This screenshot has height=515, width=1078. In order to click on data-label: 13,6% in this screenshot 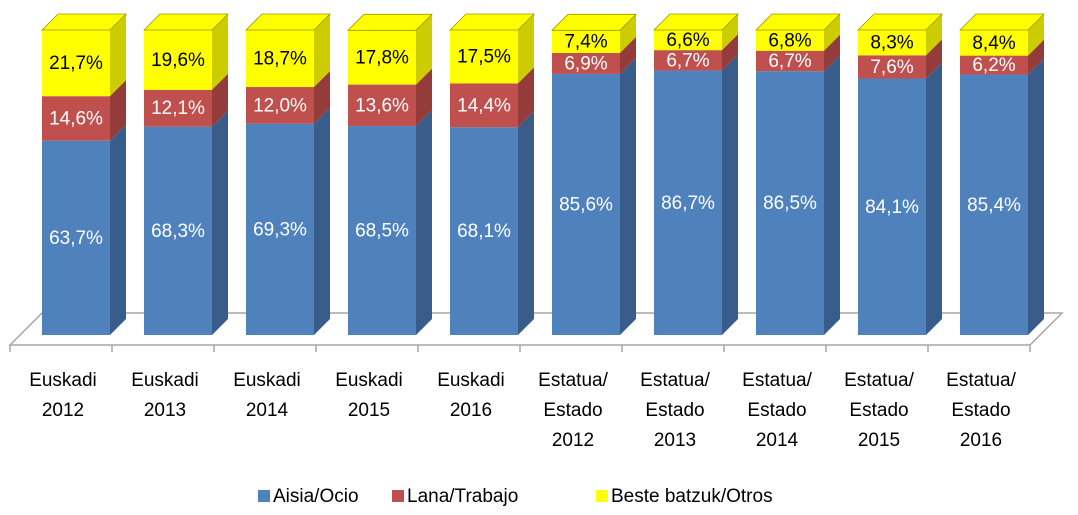, I will do `click(382, 105)`.